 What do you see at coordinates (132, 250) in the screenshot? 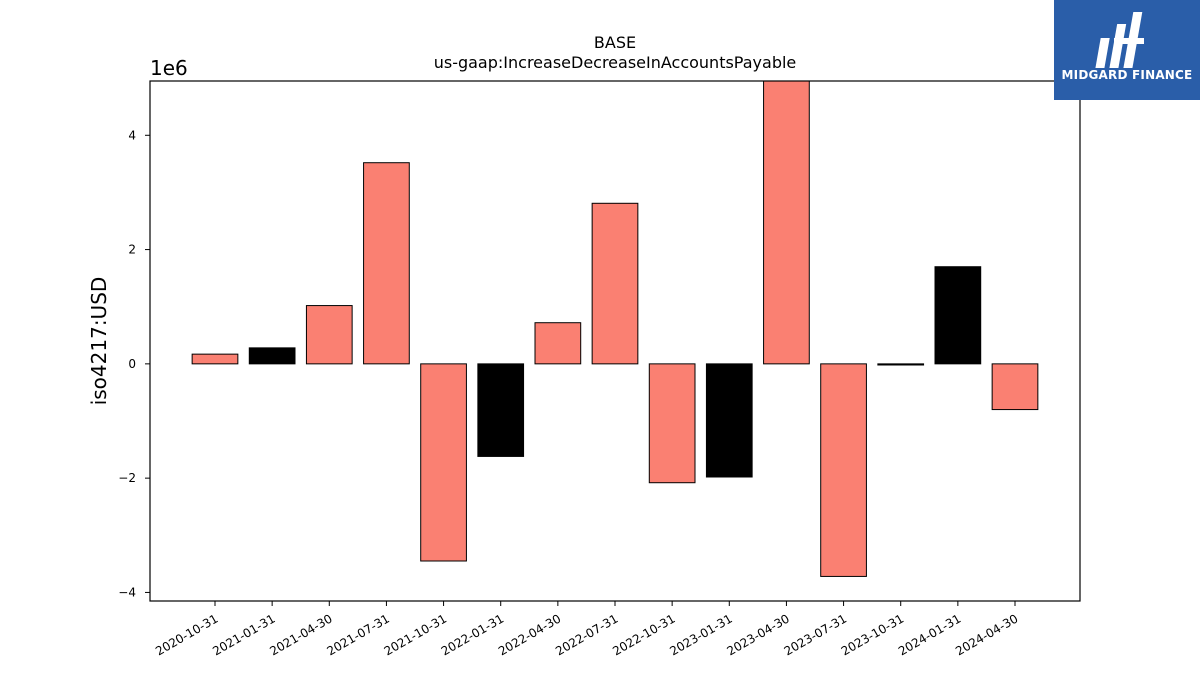
I see `y-tick-label: 2` at bounding box center [132, 250].